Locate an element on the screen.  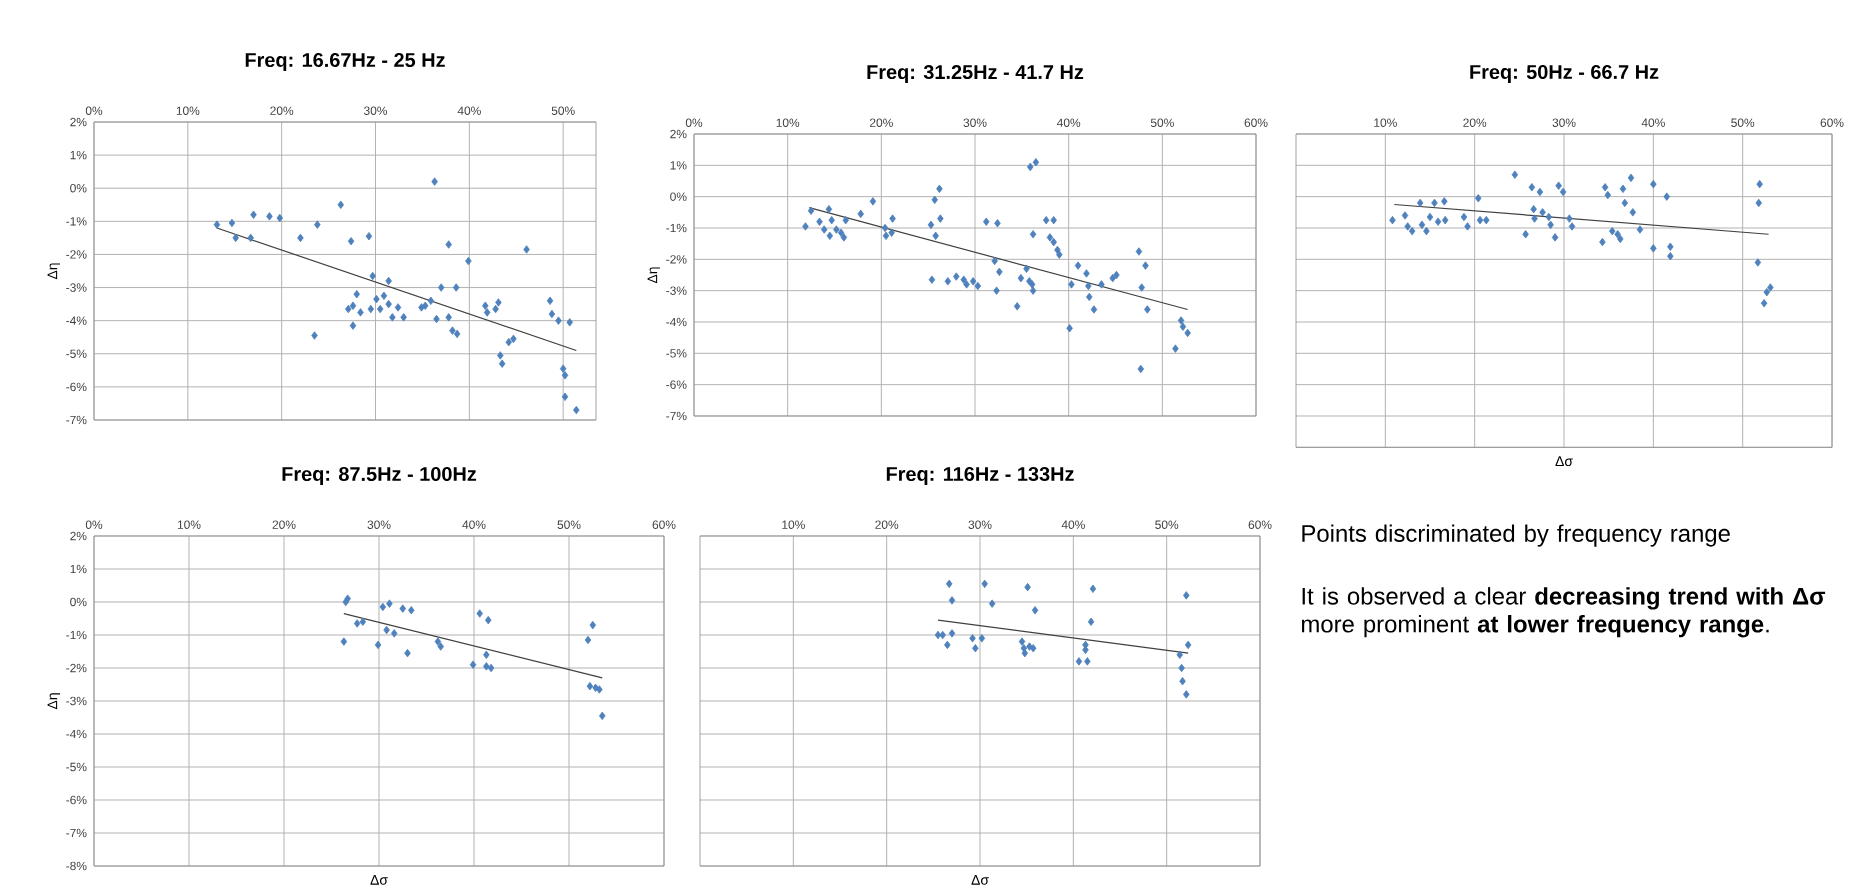
chart-title: Freq: 31.25Hz - 41.7 Hz is located at coordinates (975, 74).